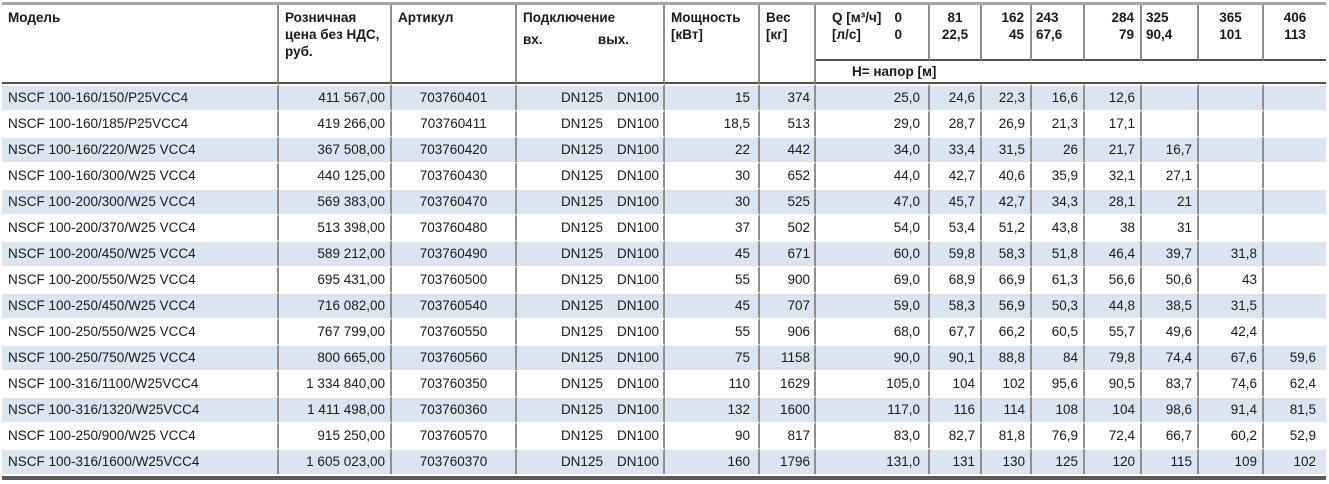 Image resolution: width=1329 pixels, height=484 pixels. What do you see at coordinates (454, 253) in the screenshot?
I see `article-cell: 703760490` at bounding box center [454, 253].